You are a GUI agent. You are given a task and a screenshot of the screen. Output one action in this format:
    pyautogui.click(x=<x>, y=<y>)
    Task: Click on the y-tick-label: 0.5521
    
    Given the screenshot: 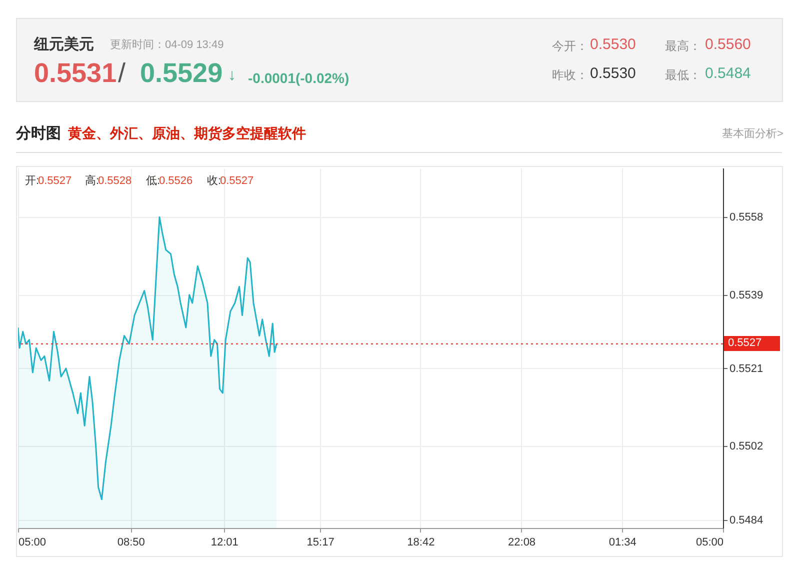 What is the action you would take?
    pyautogui.click(x=747, y=368)
    